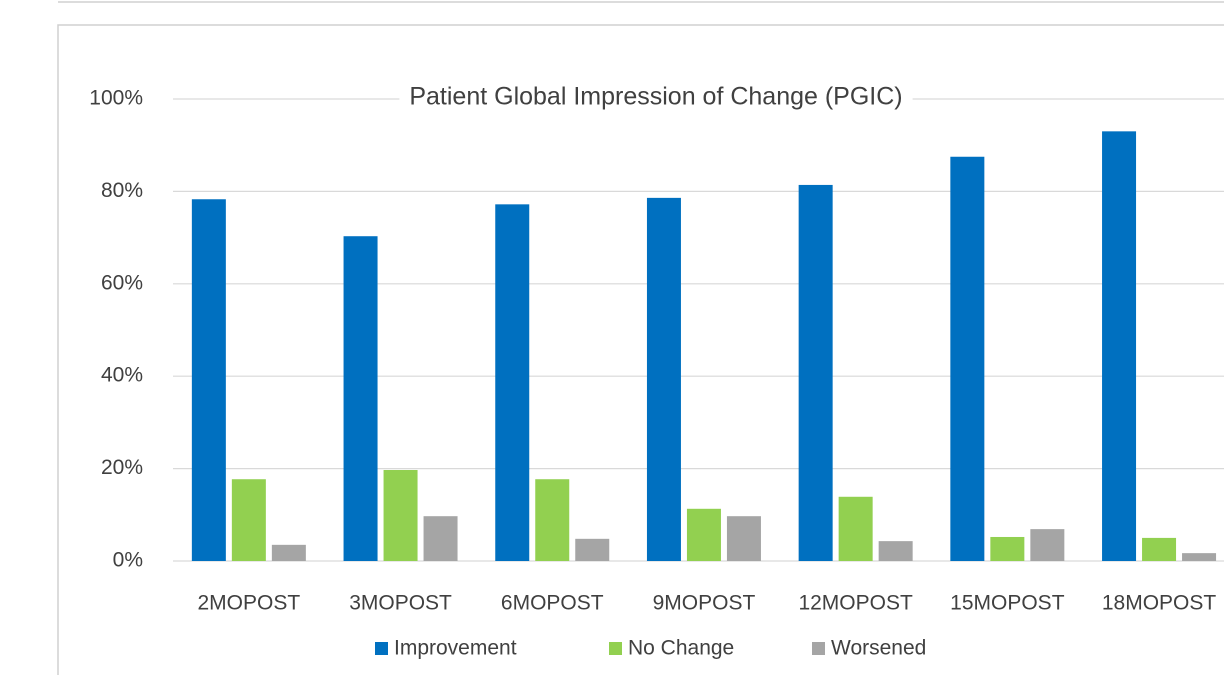 Image resolution: width=1224 pixels, height=675 pixels. What do you see at coordinates (681, 648) in the screenshot?
I see `legend-label: No Change` at bounding box center [681, 648].